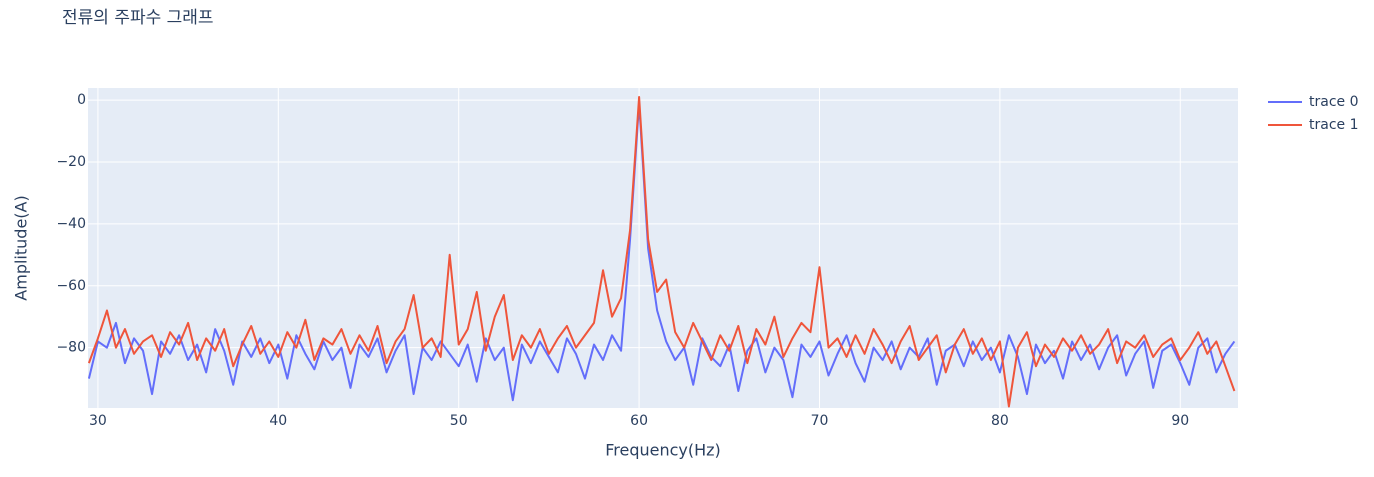 The width and height of the screenshot is (1374, 477). Describe the element at coordinates (639, 421) in the screenshot. I see `x-tick-label: 60` at that location.